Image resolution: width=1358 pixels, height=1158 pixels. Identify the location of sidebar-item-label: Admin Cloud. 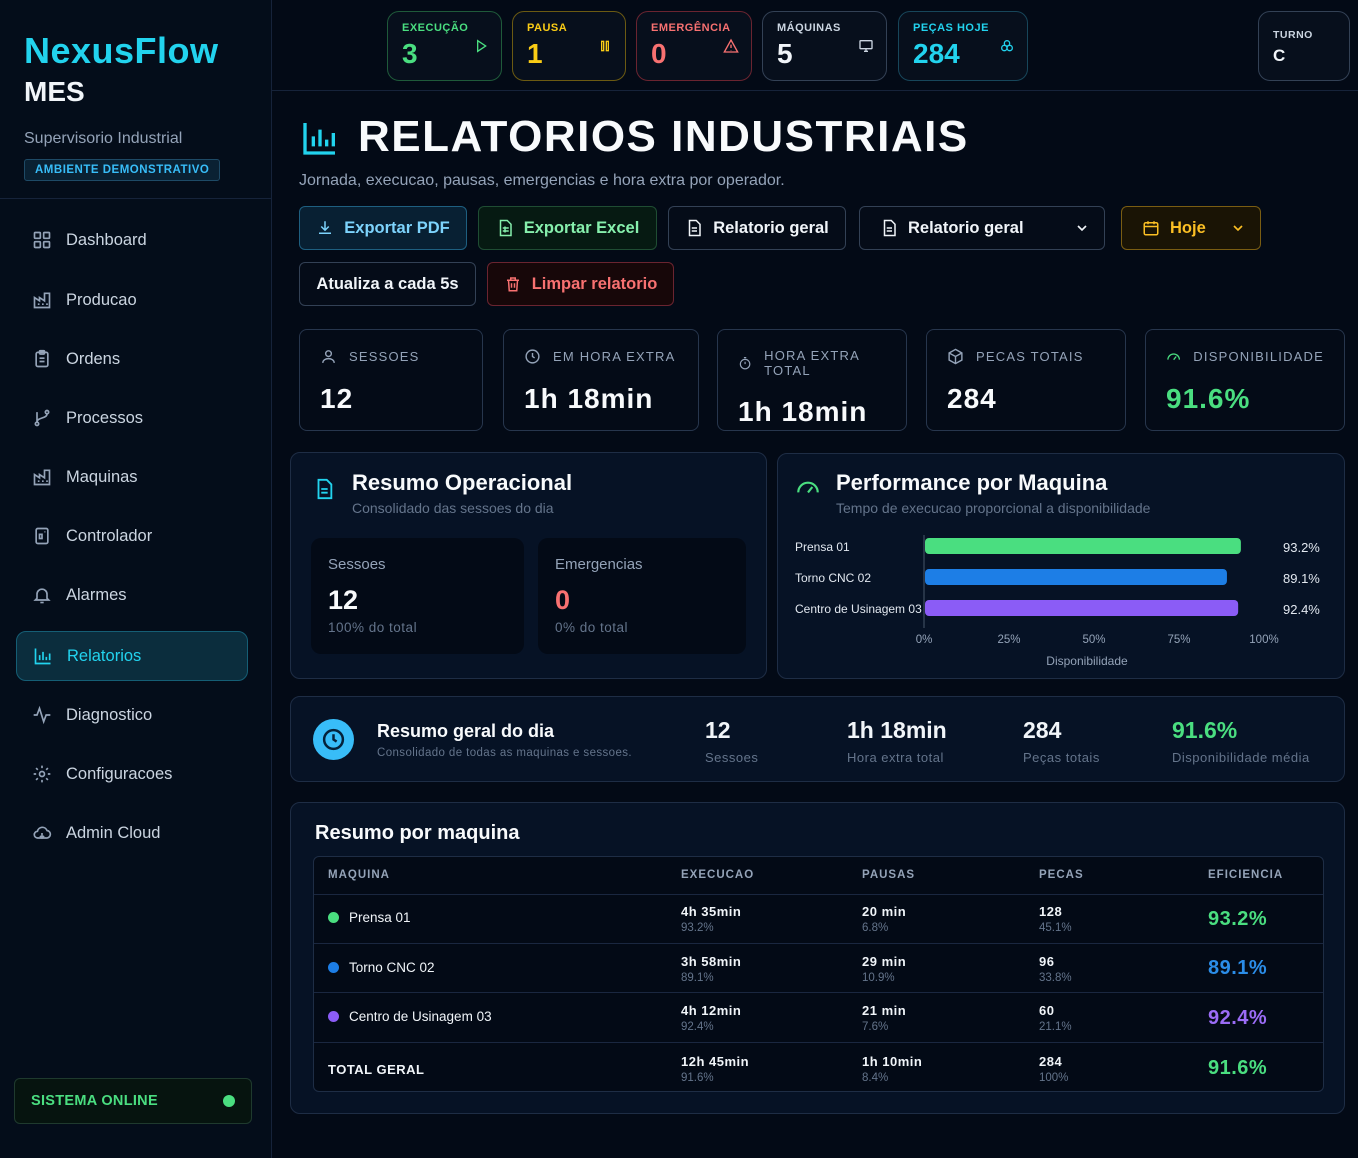
(113, 832).